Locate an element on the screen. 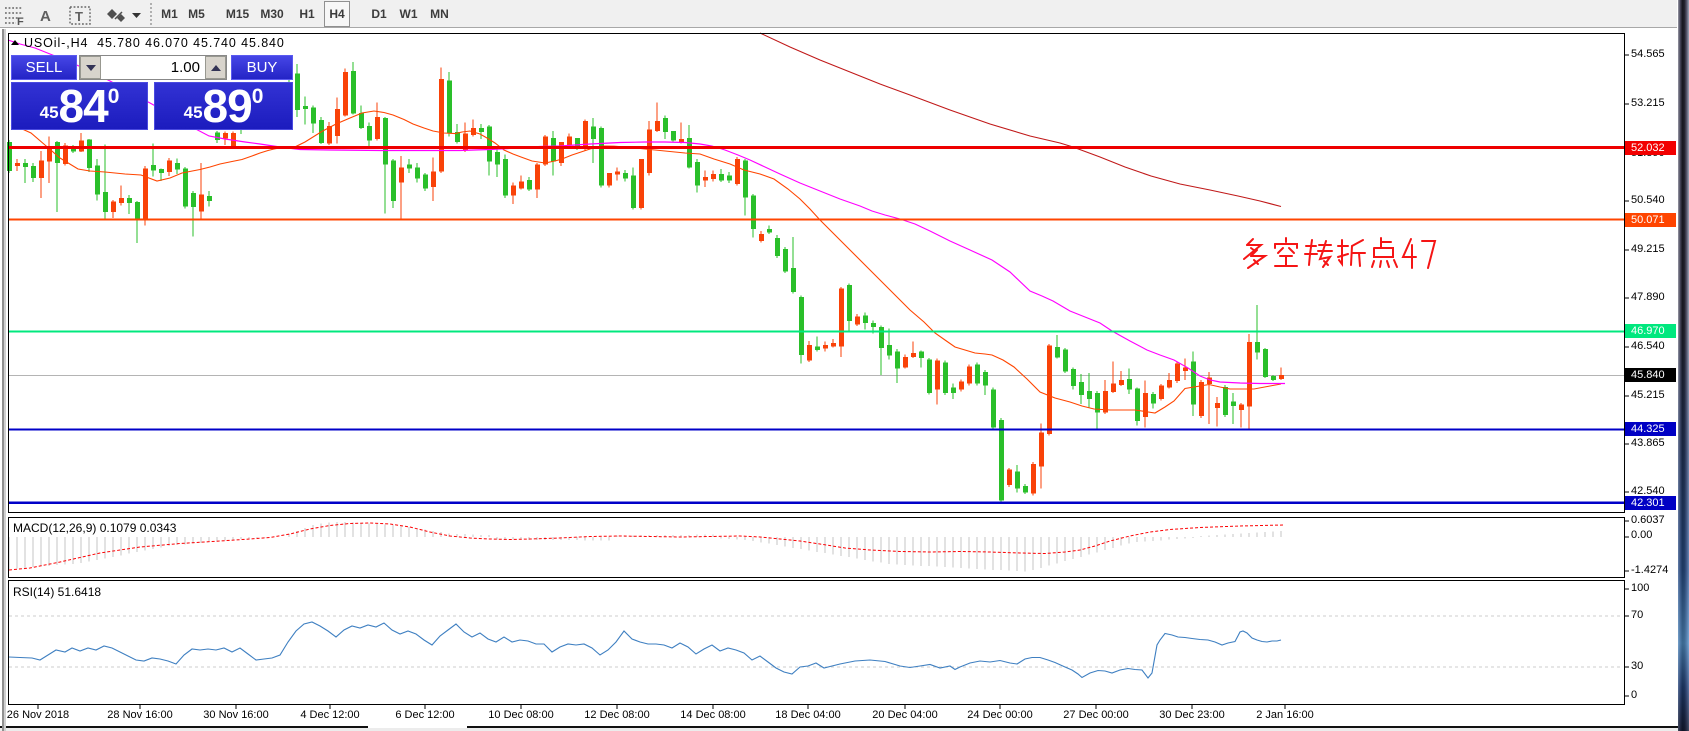 This screenshot has width=1689, height=731. svg-text: F is located at coordinates (20, 22).